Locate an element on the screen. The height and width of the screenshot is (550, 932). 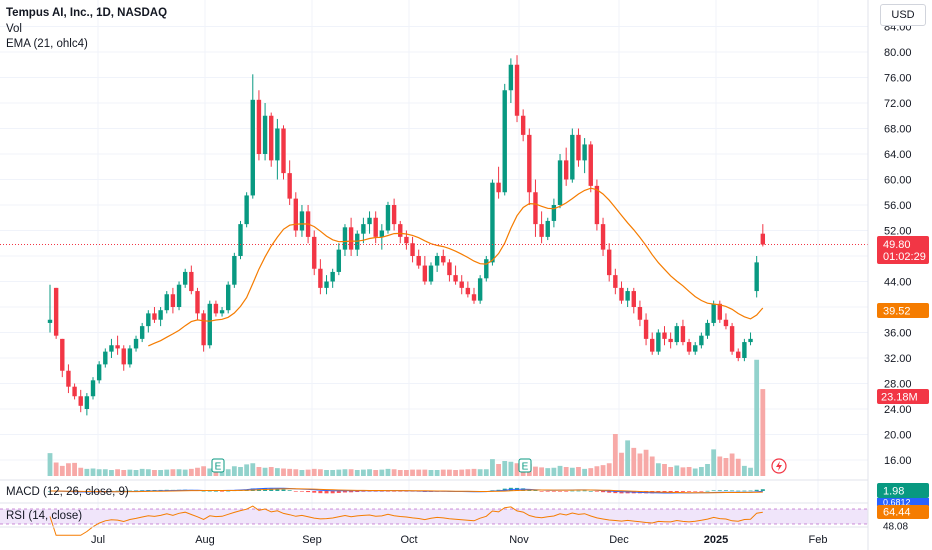
price-tick-label: 68.00 is located at coordinates (898, 130).